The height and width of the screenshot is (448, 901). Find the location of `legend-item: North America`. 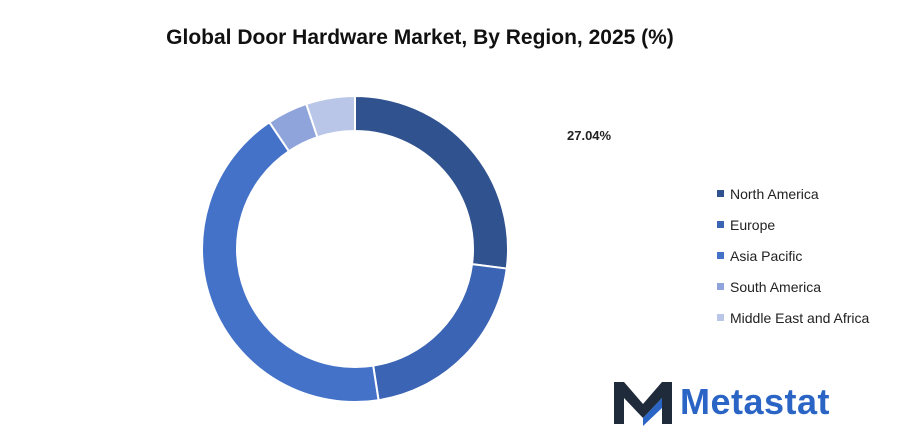

legend-item: North America is located at coordinates (793, 193).